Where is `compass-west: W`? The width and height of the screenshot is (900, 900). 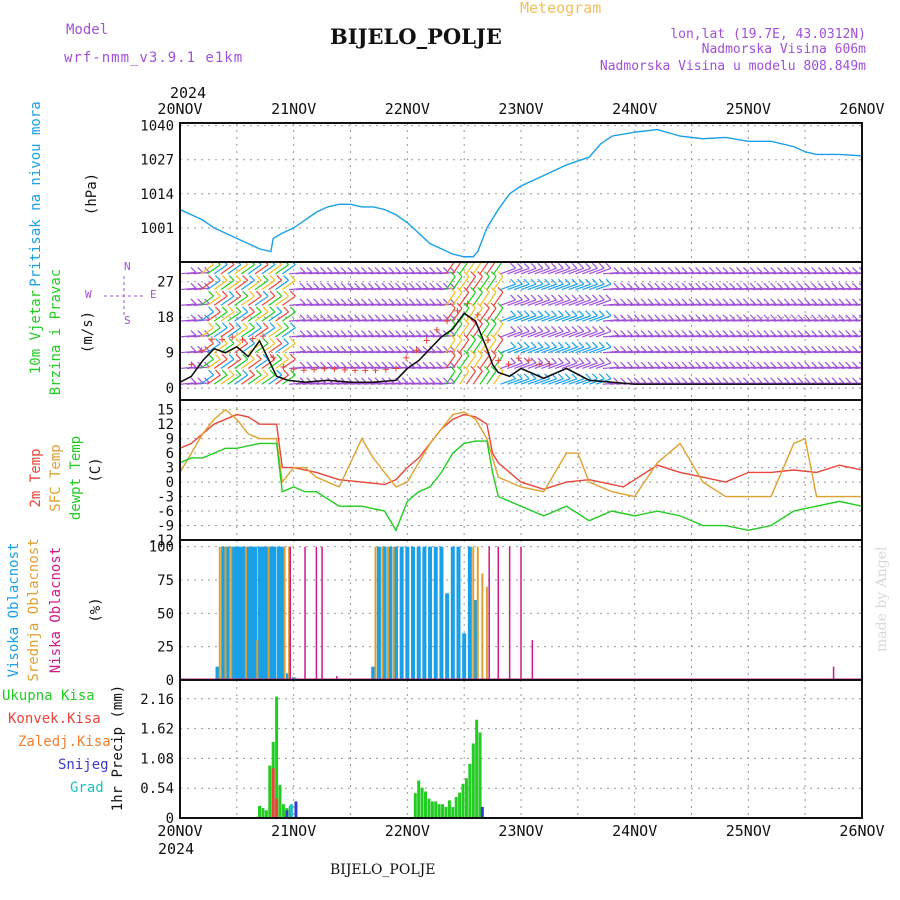 compass-west: W is located at coordinates (88, 294).